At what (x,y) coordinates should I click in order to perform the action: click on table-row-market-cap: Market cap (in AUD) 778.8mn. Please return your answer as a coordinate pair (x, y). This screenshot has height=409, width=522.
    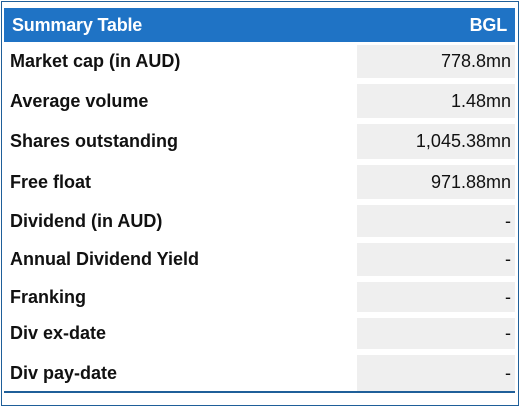
    Looking at the image, I should click on (259, 61).